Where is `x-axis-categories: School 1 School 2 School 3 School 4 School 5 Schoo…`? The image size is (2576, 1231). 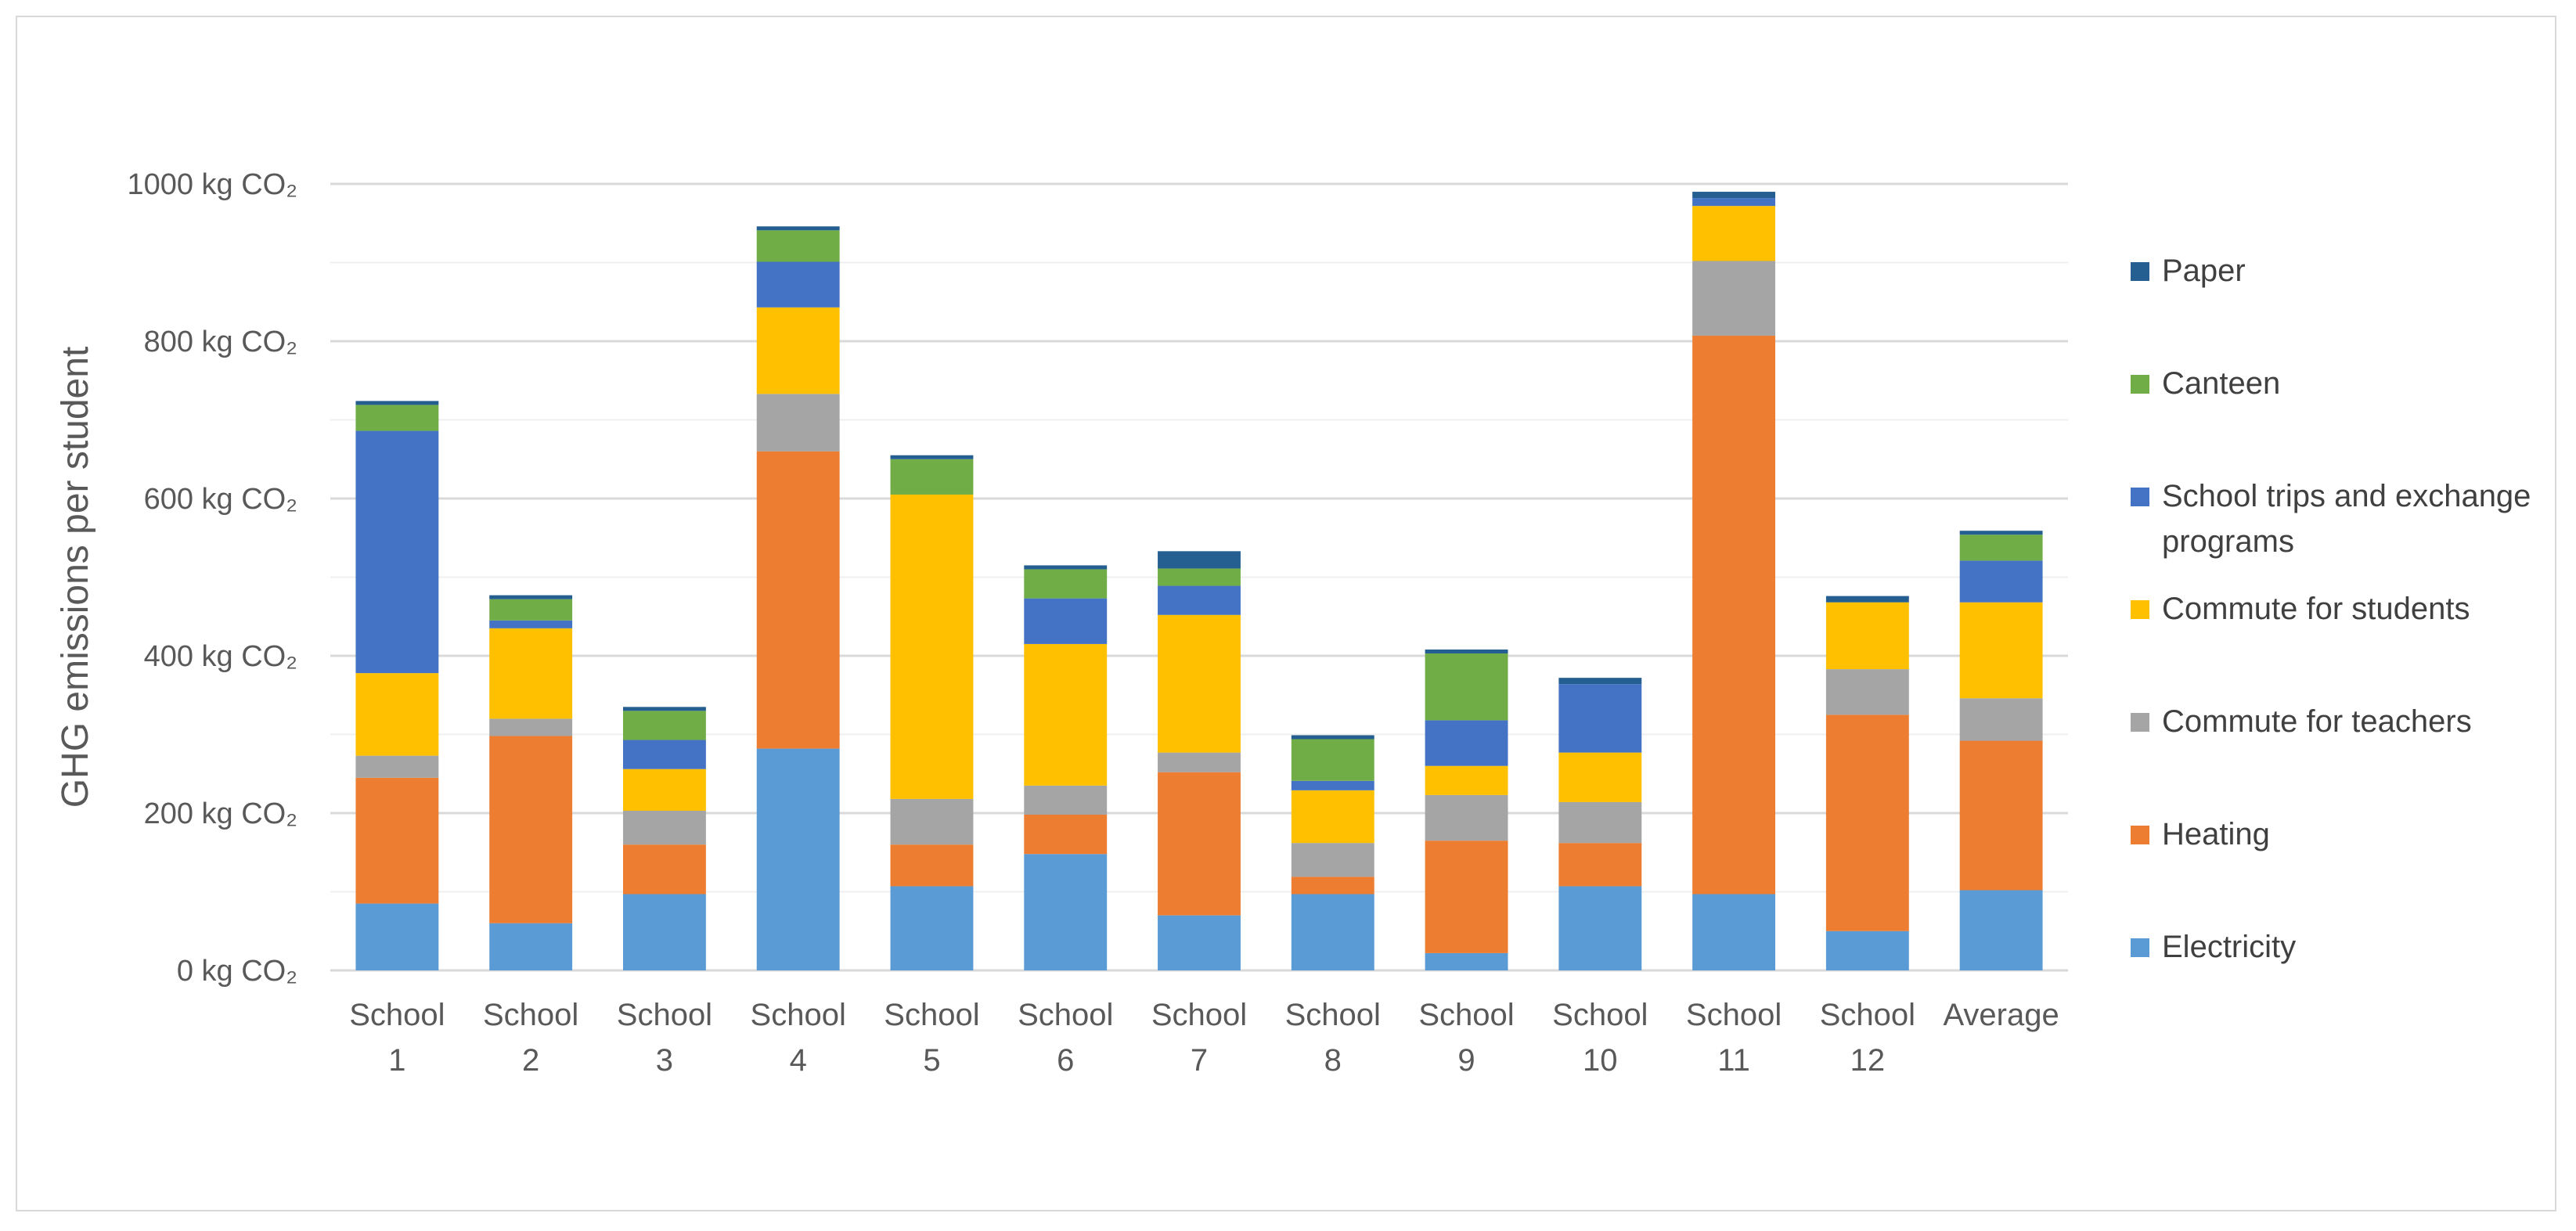
x-axis-categories: School 1 School 2 School 3 School 4 School 5 Schoo… is located at coordinates (1204, 1038).